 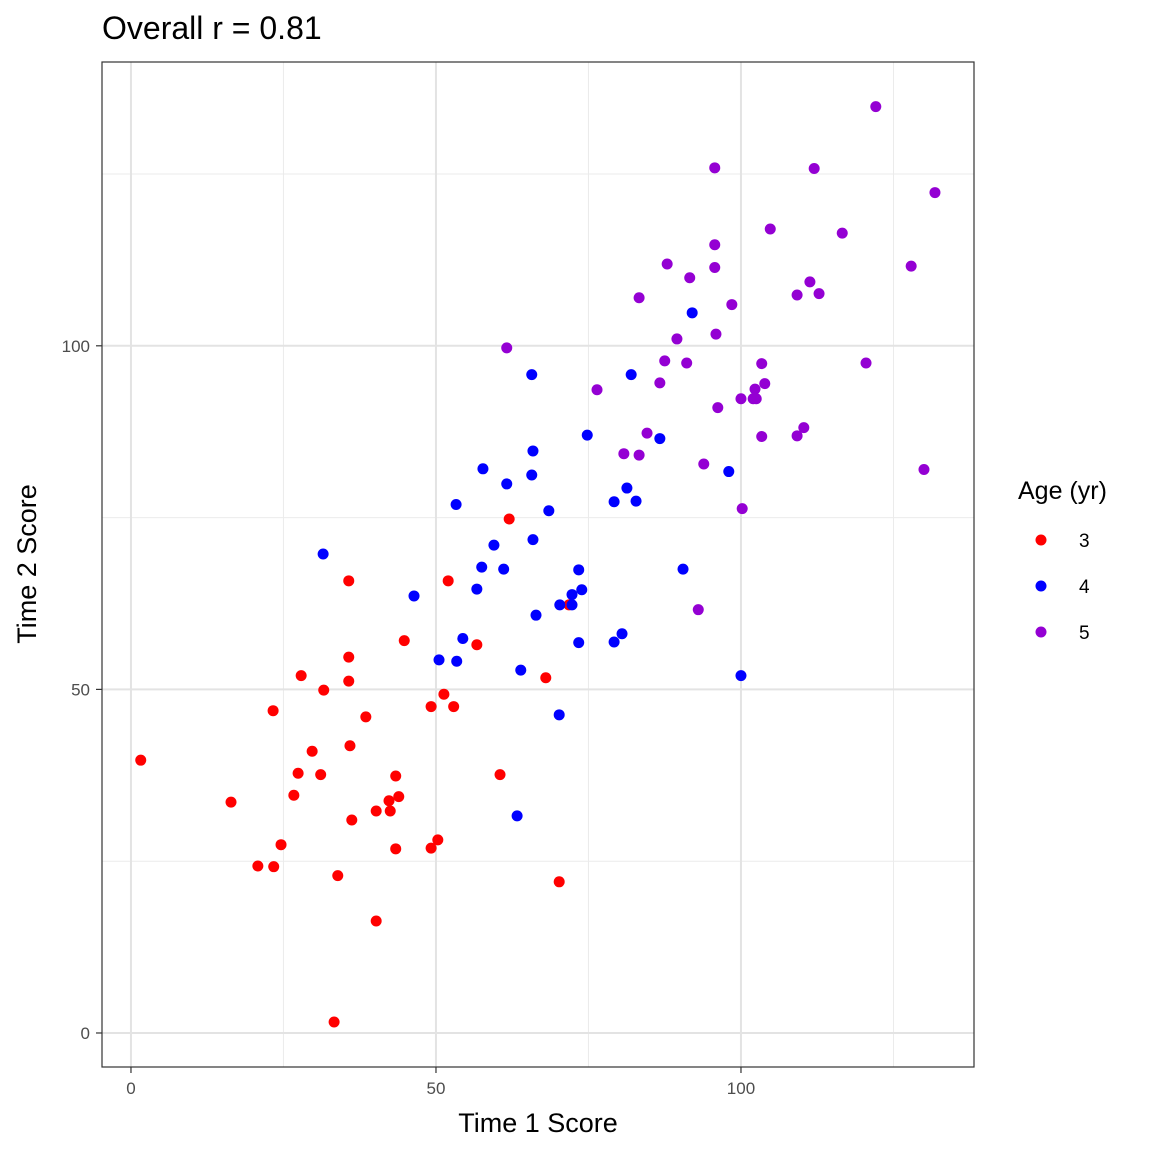 I want to click on x-tick-label: 100, so click(x=741, y=1088).